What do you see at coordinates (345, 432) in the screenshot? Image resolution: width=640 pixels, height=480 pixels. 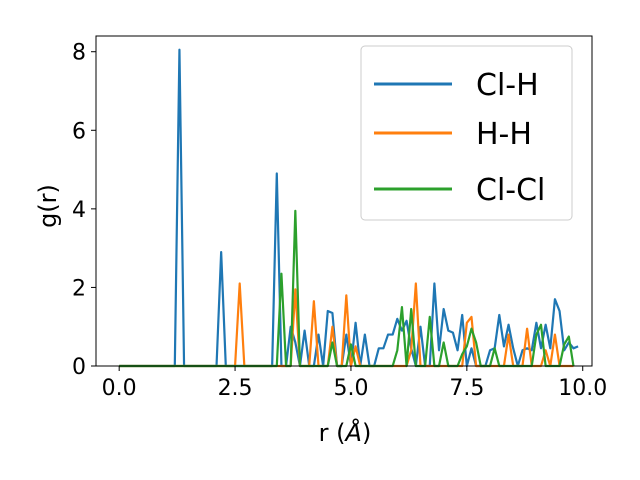 I see `x-axis-title: r (Å)` at bounding box center [345, 432].